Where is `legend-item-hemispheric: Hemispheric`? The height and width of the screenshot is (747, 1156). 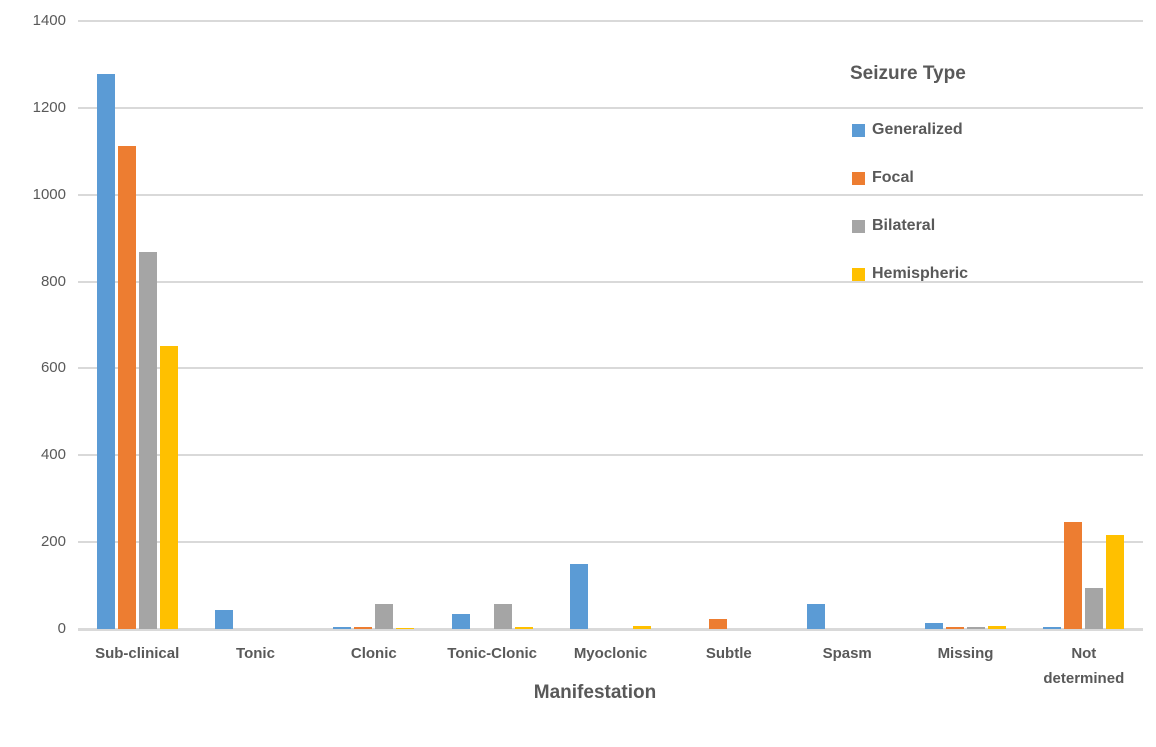 legend-item-hemispheric: Hemispheric is located at coordinates (910, 274).